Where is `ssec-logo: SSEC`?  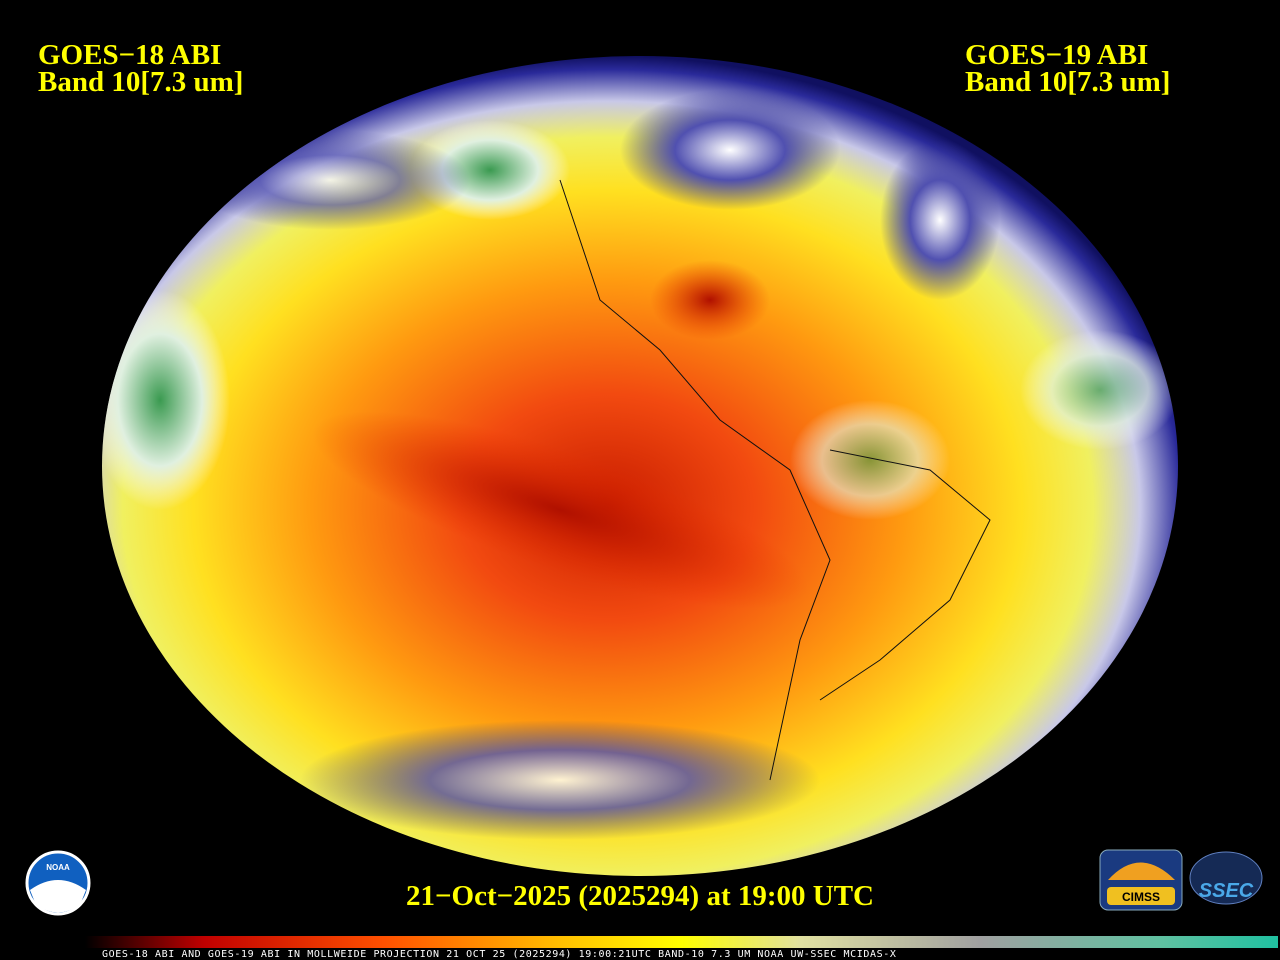
ssec-logo: SSEC is located at coordinates (1226, 878).